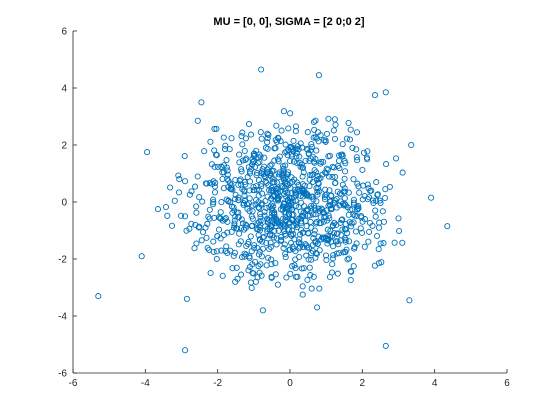 Image resolution: width=560 pixels, height=420 pixels. I want to click on y-tick-label: 0, so click(64, 203).